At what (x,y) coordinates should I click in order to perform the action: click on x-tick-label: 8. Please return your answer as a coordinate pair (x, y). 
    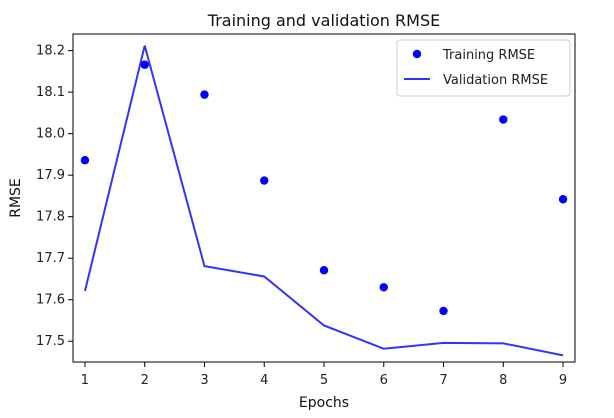
    Looking at the image, I should click on (503, 380).